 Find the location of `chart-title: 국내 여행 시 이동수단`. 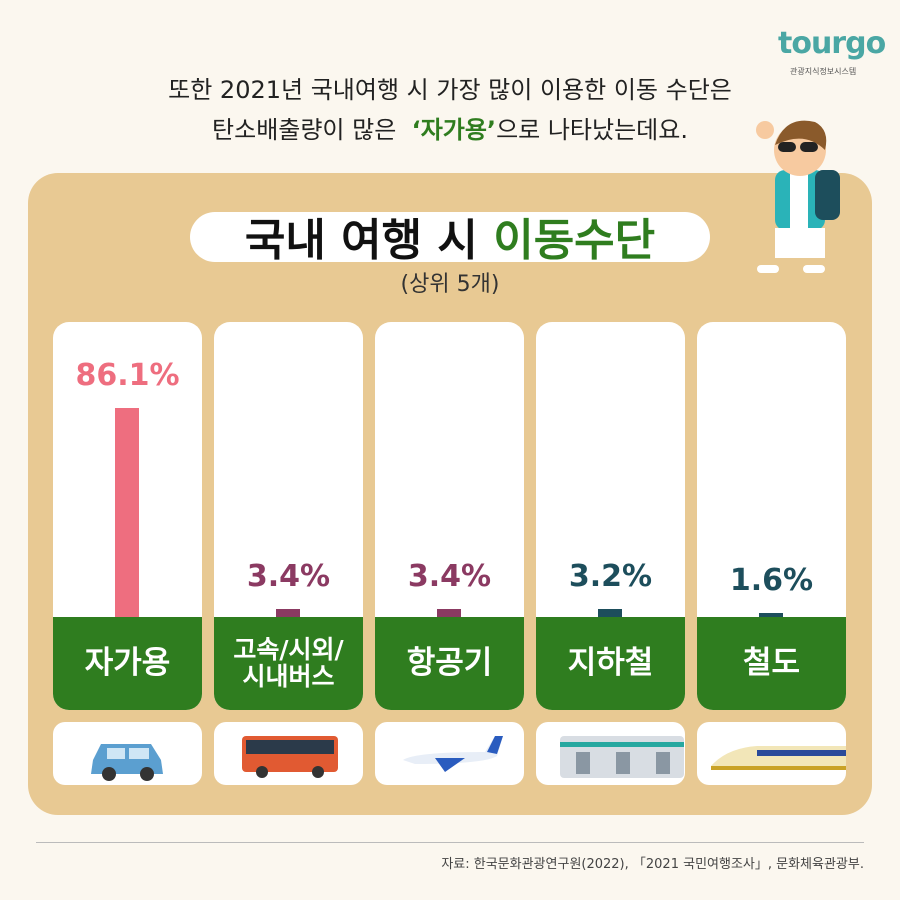

chart-title: 국내 여행 시 이동수단 is located at coordinates (450, 236).